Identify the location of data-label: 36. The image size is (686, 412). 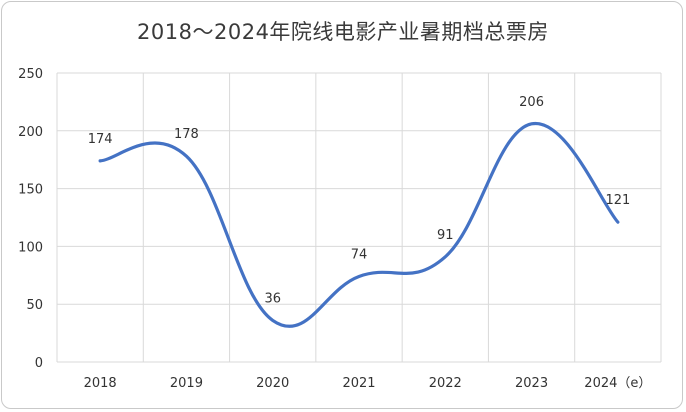
(272, 298).